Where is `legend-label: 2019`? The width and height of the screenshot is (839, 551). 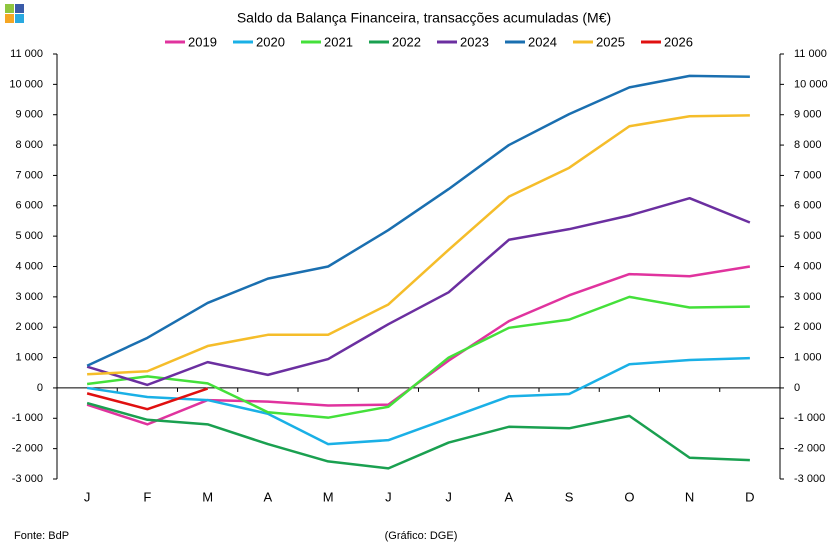
legend-label: 2019 is located at coordinates (202, 41).